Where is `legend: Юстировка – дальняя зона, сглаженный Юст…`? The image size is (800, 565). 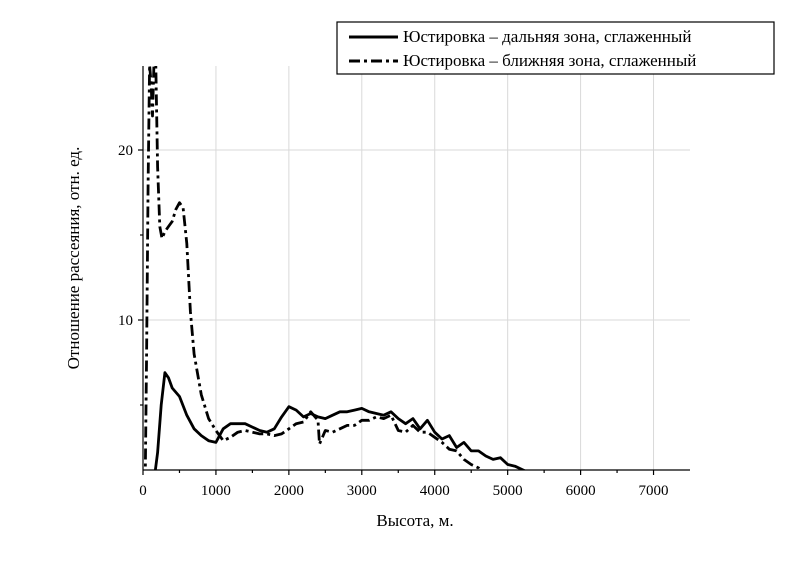 legend: Юстировка – дальняя зона, сглаженный Юст… is located at coordinates (555, 48).